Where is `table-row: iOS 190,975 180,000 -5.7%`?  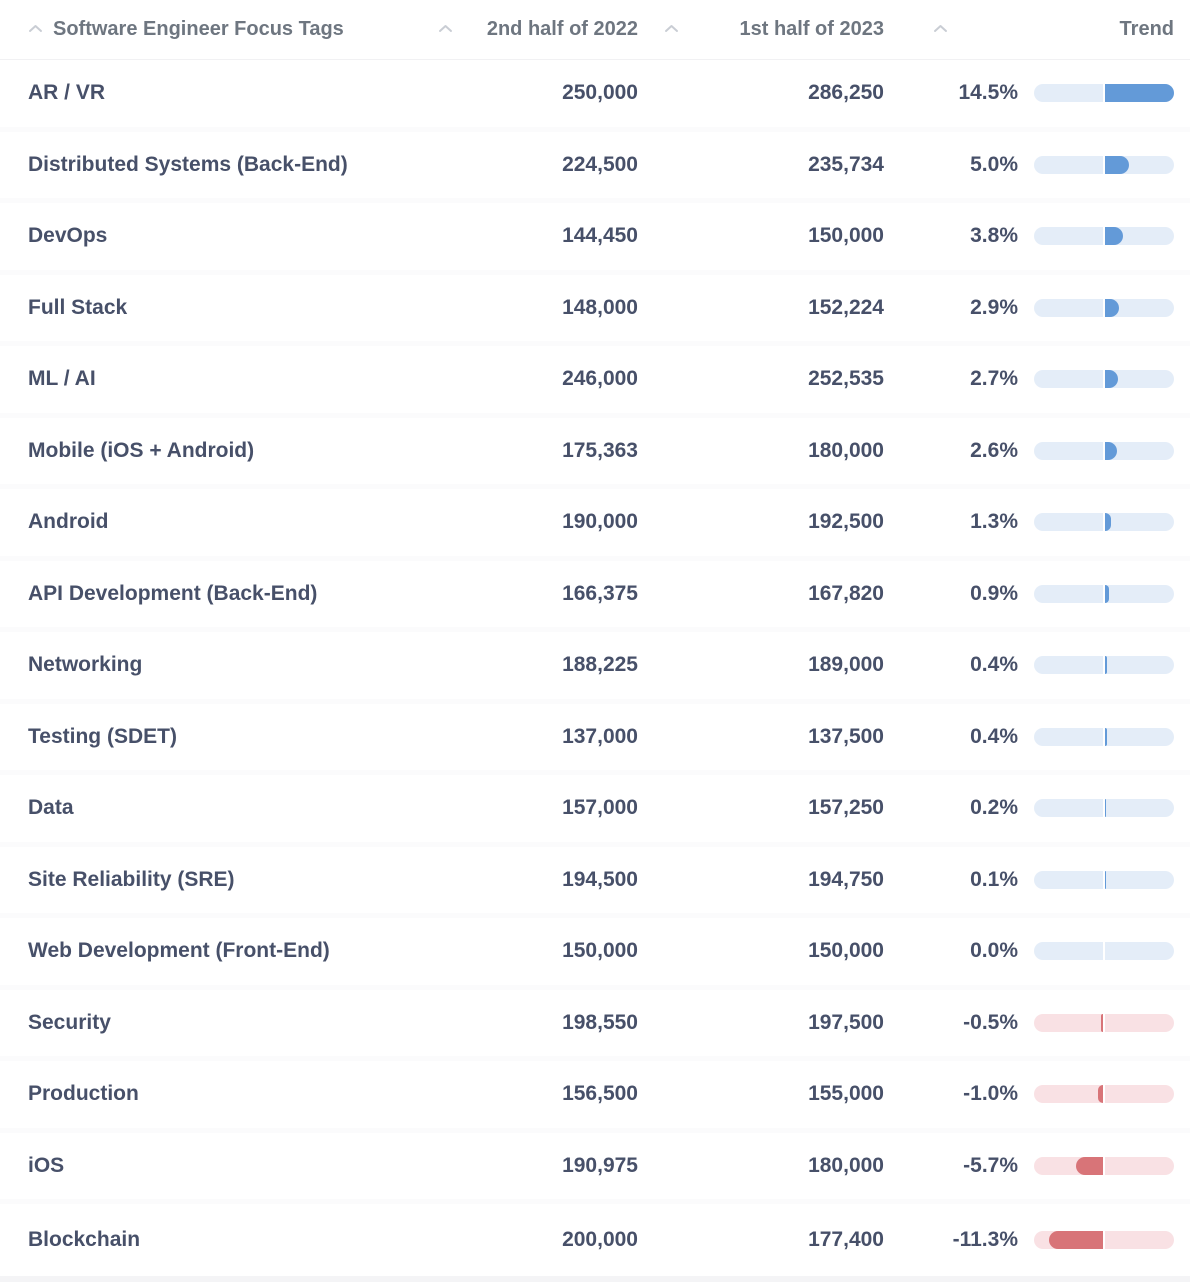
table-row: iOS 190,975 180,000 -5.7% is located at coordinates (595, 1168).